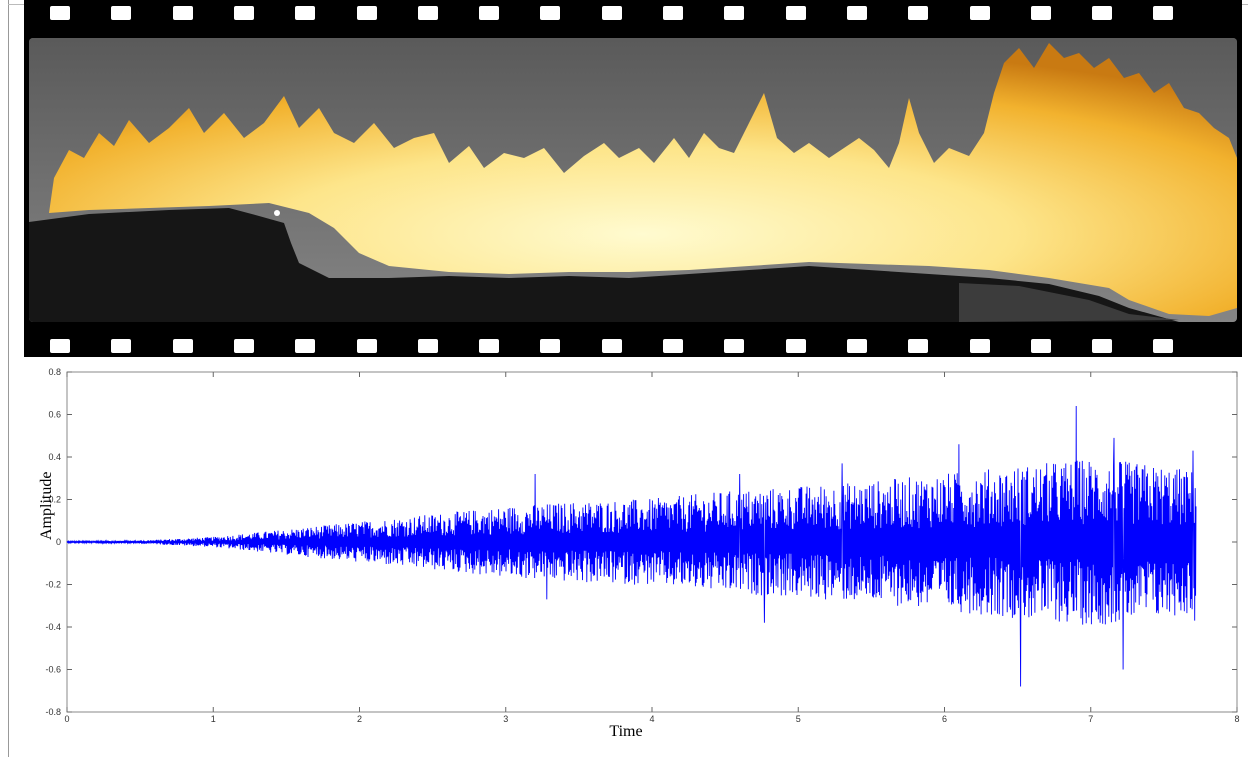  What do you see at coordinates (58, 542) in the screenshot?
I see `y-tick-label: 0` at bounding box center [58, 542].